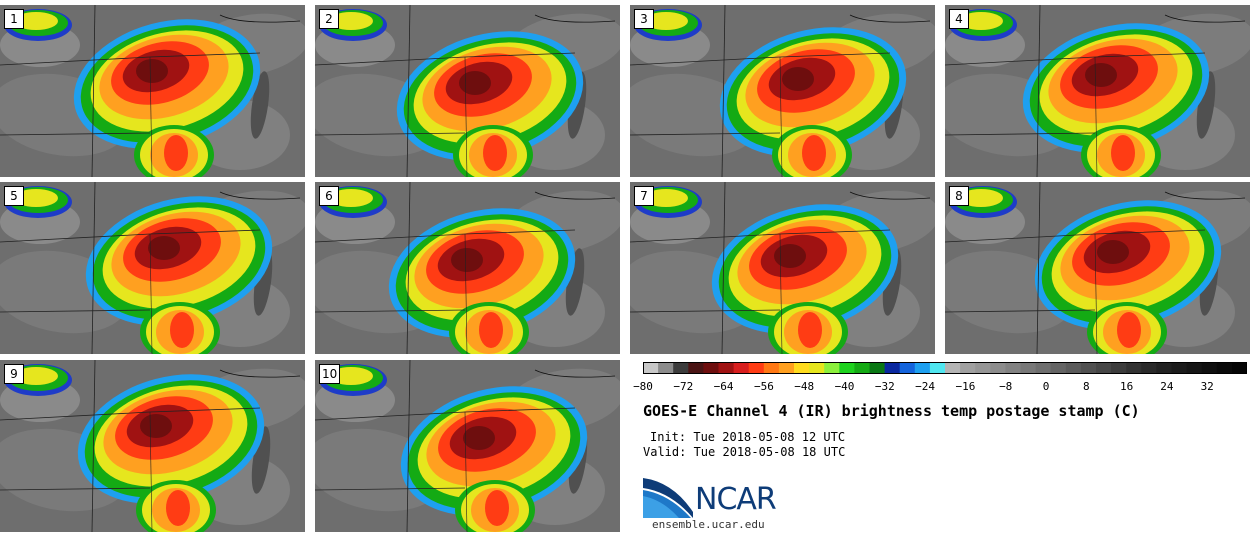  I want to click on ensemble-member-panel: 2, so click(467, 91).